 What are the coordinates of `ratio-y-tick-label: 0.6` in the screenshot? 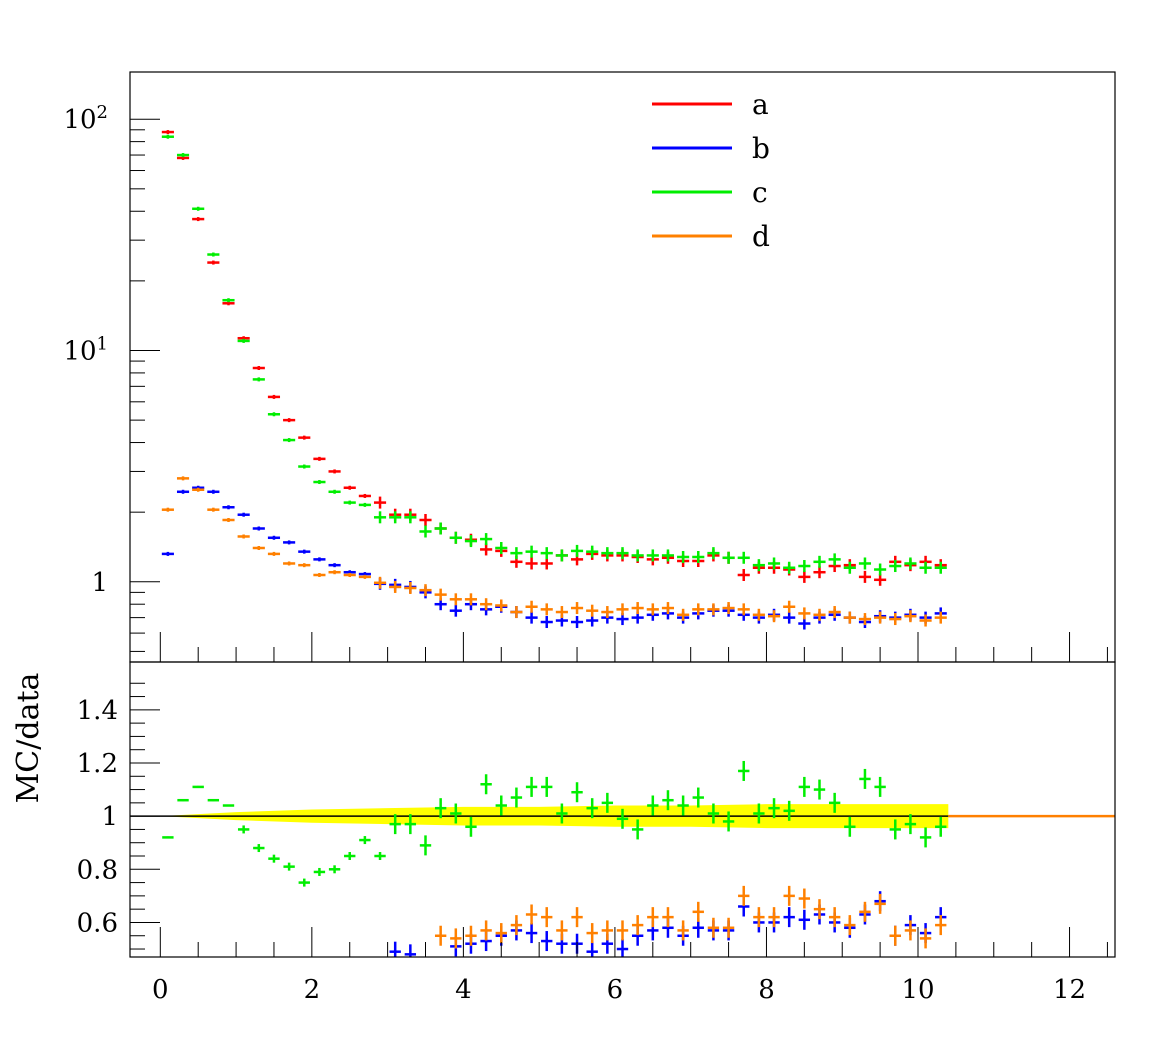 It's located at (97, 923).